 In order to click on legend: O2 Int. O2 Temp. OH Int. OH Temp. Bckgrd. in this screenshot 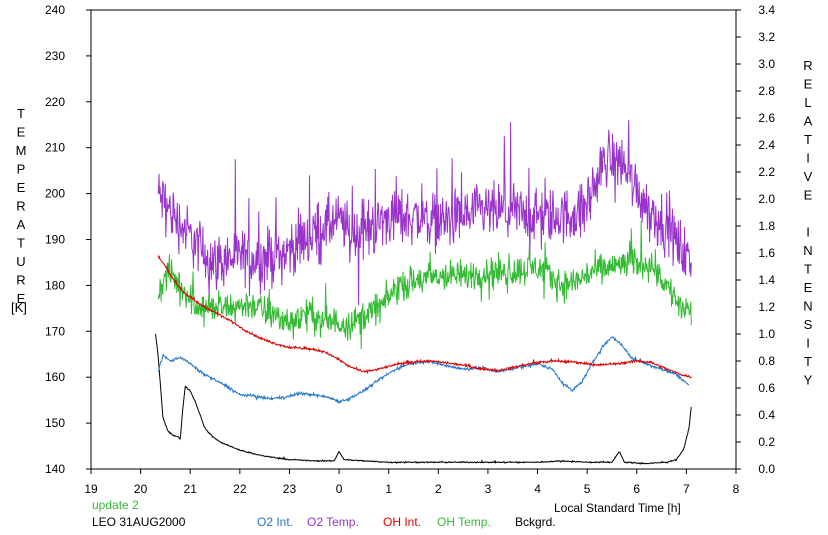, I will do `click(406, 522)`.